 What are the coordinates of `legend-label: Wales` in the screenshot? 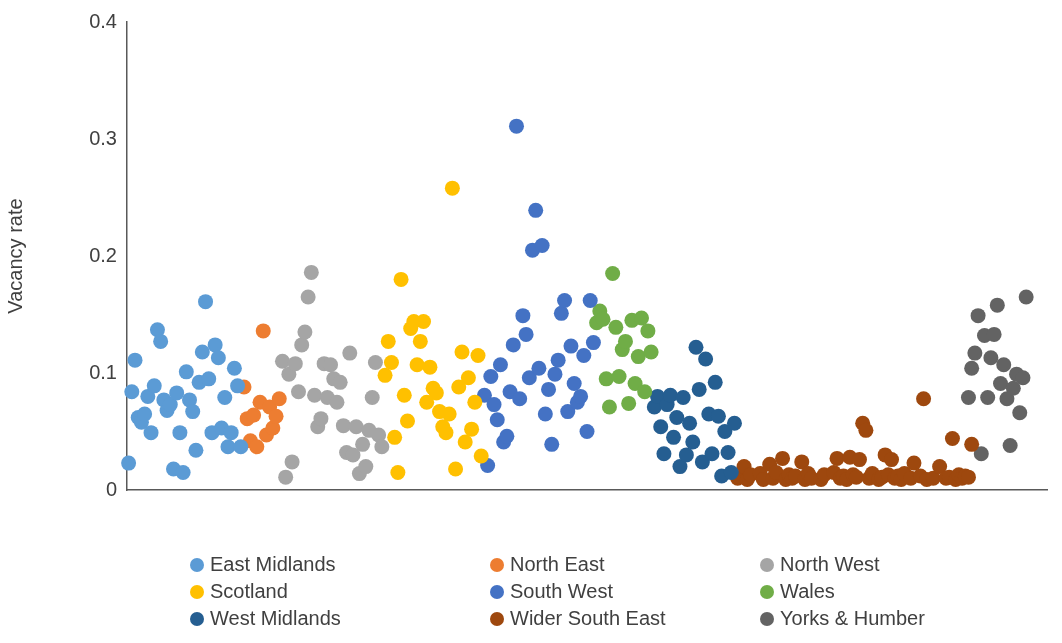 It's located at (807, 591).